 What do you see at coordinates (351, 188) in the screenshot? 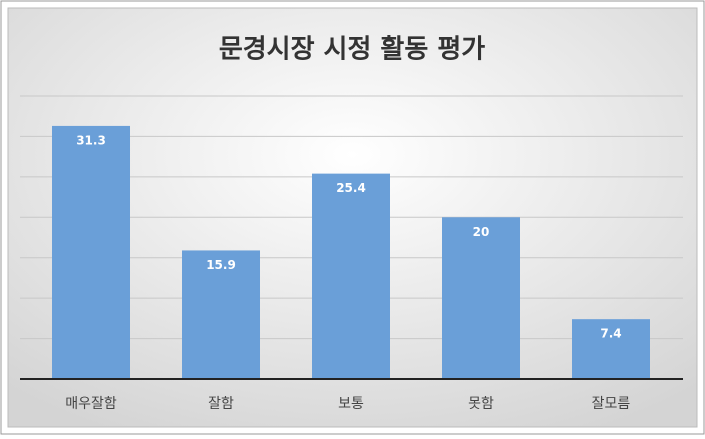
I see `data-label: 25.4` at bounding box center [351, 188].